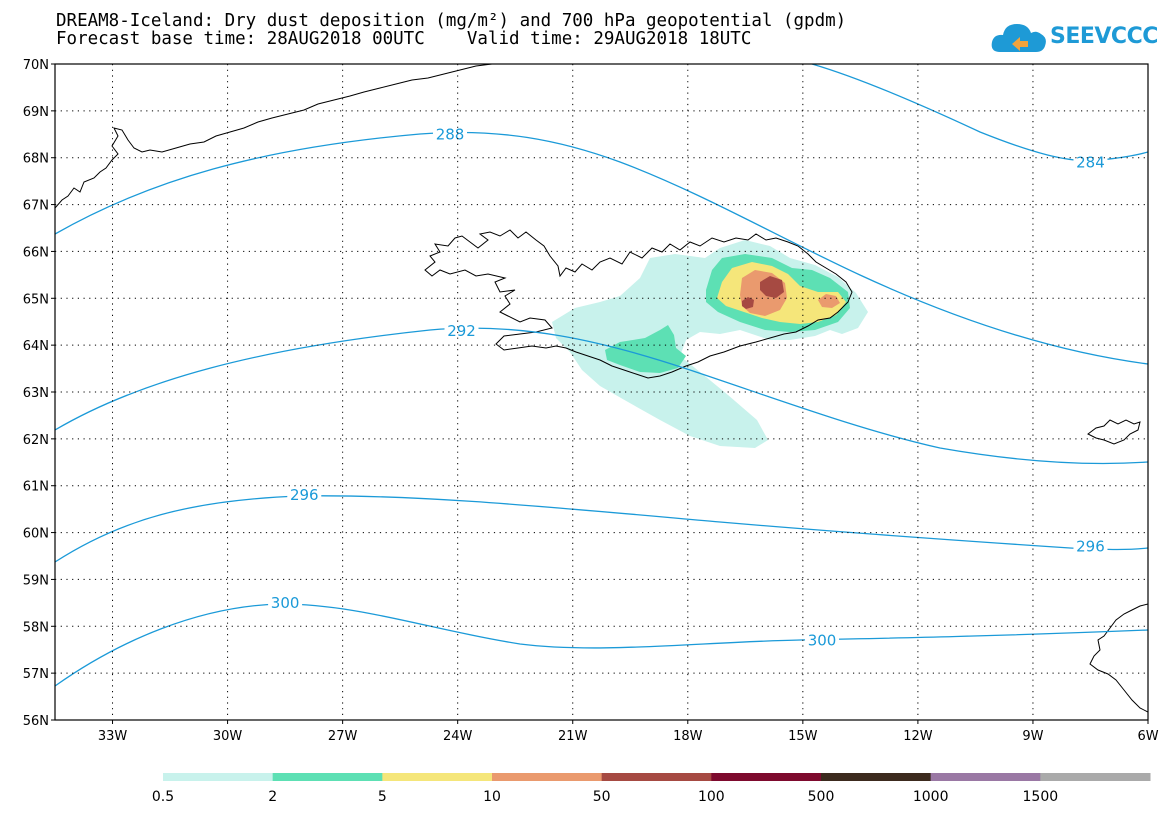  I want to click on iceland-coastline, so click(638, 304).